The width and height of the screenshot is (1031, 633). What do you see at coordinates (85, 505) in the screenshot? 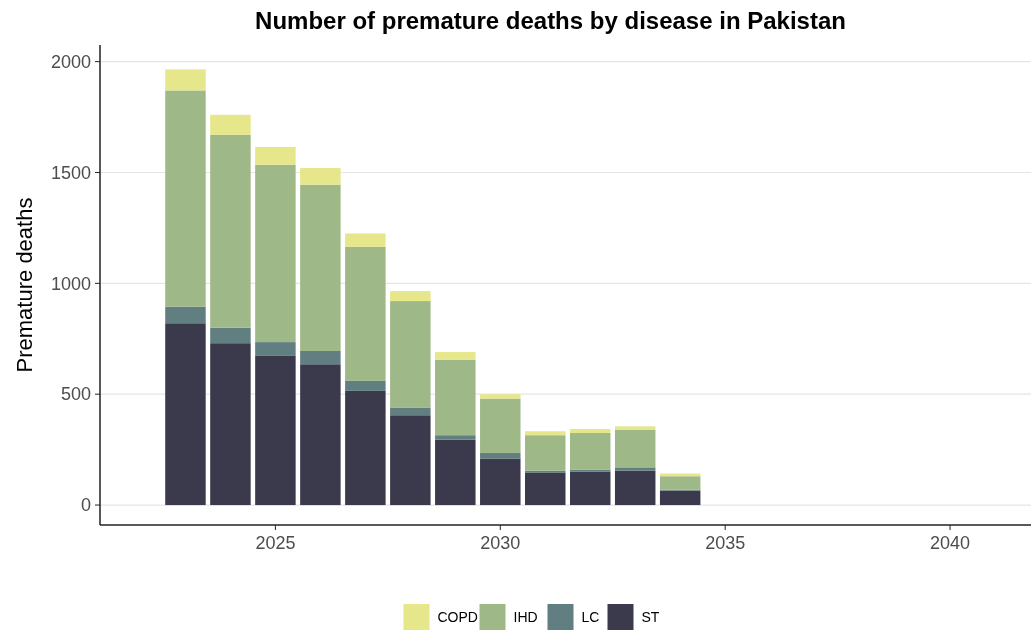
I see `y-tick-label: 0` at bounding box center [85, 505].